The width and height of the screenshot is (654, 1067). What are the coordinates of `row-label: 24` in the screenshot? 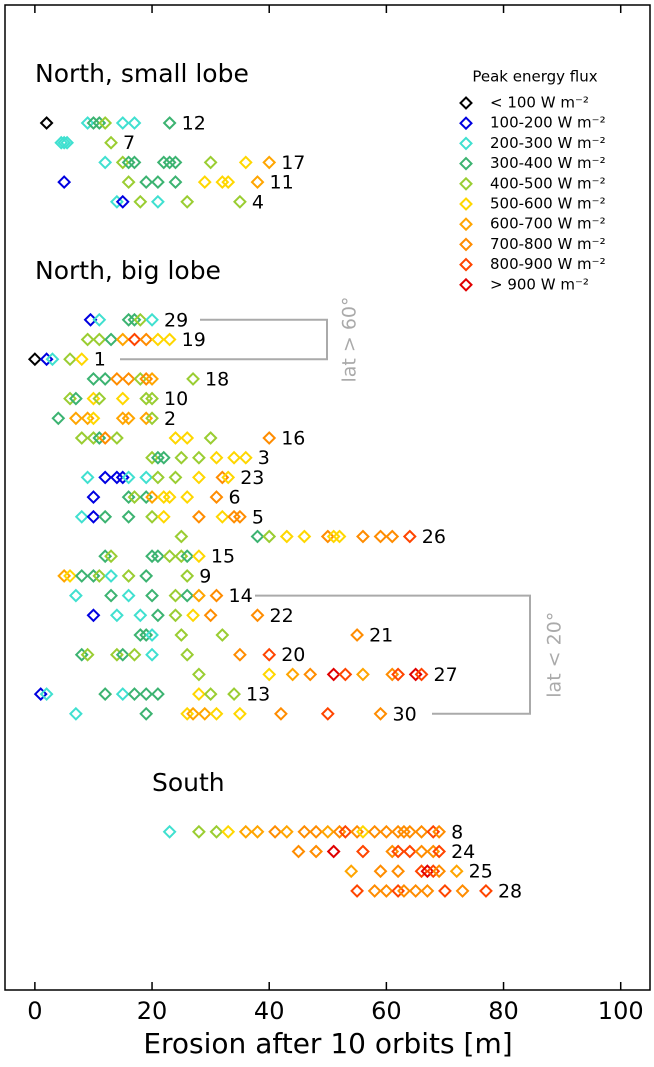 It's located at (463, 852).